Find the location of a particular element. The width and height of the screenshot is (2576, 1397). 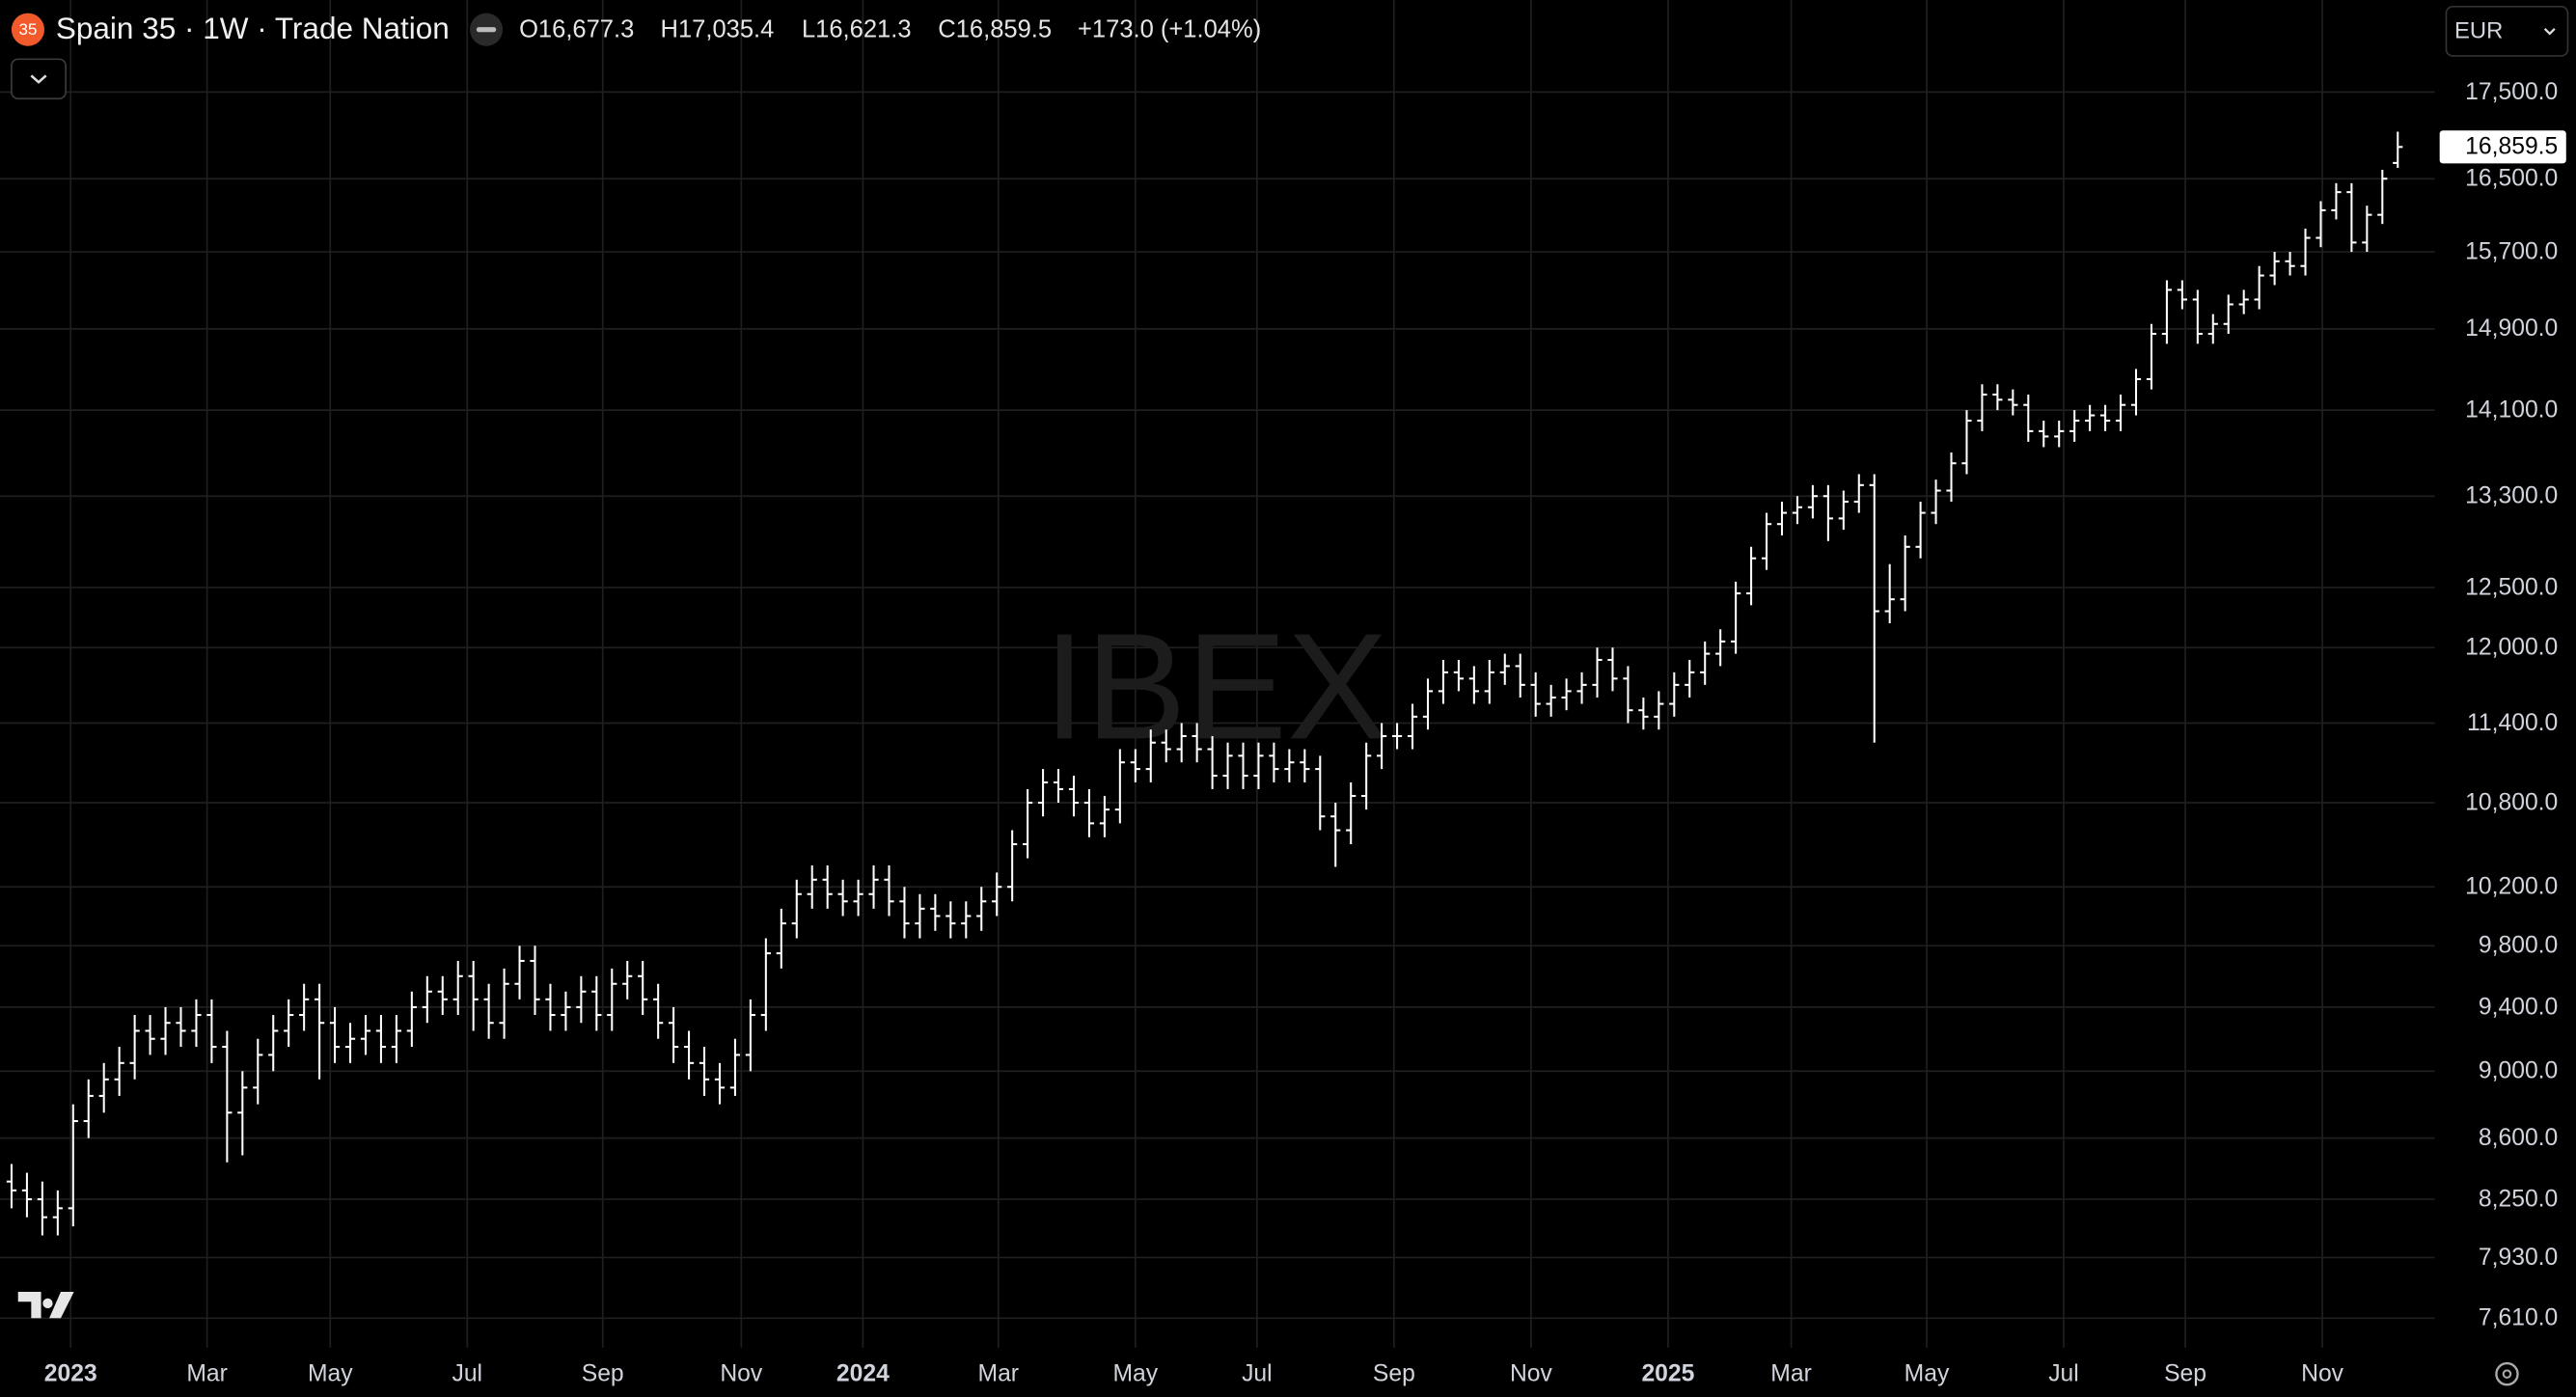

y-tick-label: 10,200.0 is located at coordinates (2512, 887).